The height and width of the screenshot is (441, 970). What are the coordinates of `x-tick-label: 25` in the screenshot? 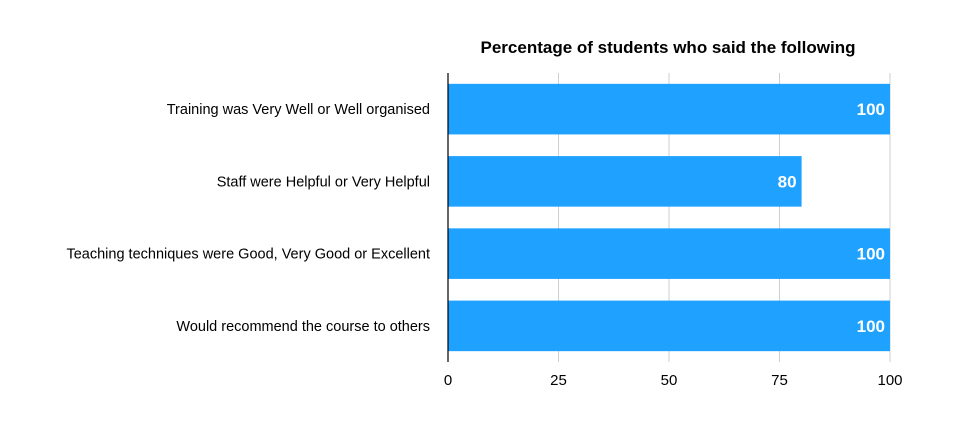 It's located at (558, 380).